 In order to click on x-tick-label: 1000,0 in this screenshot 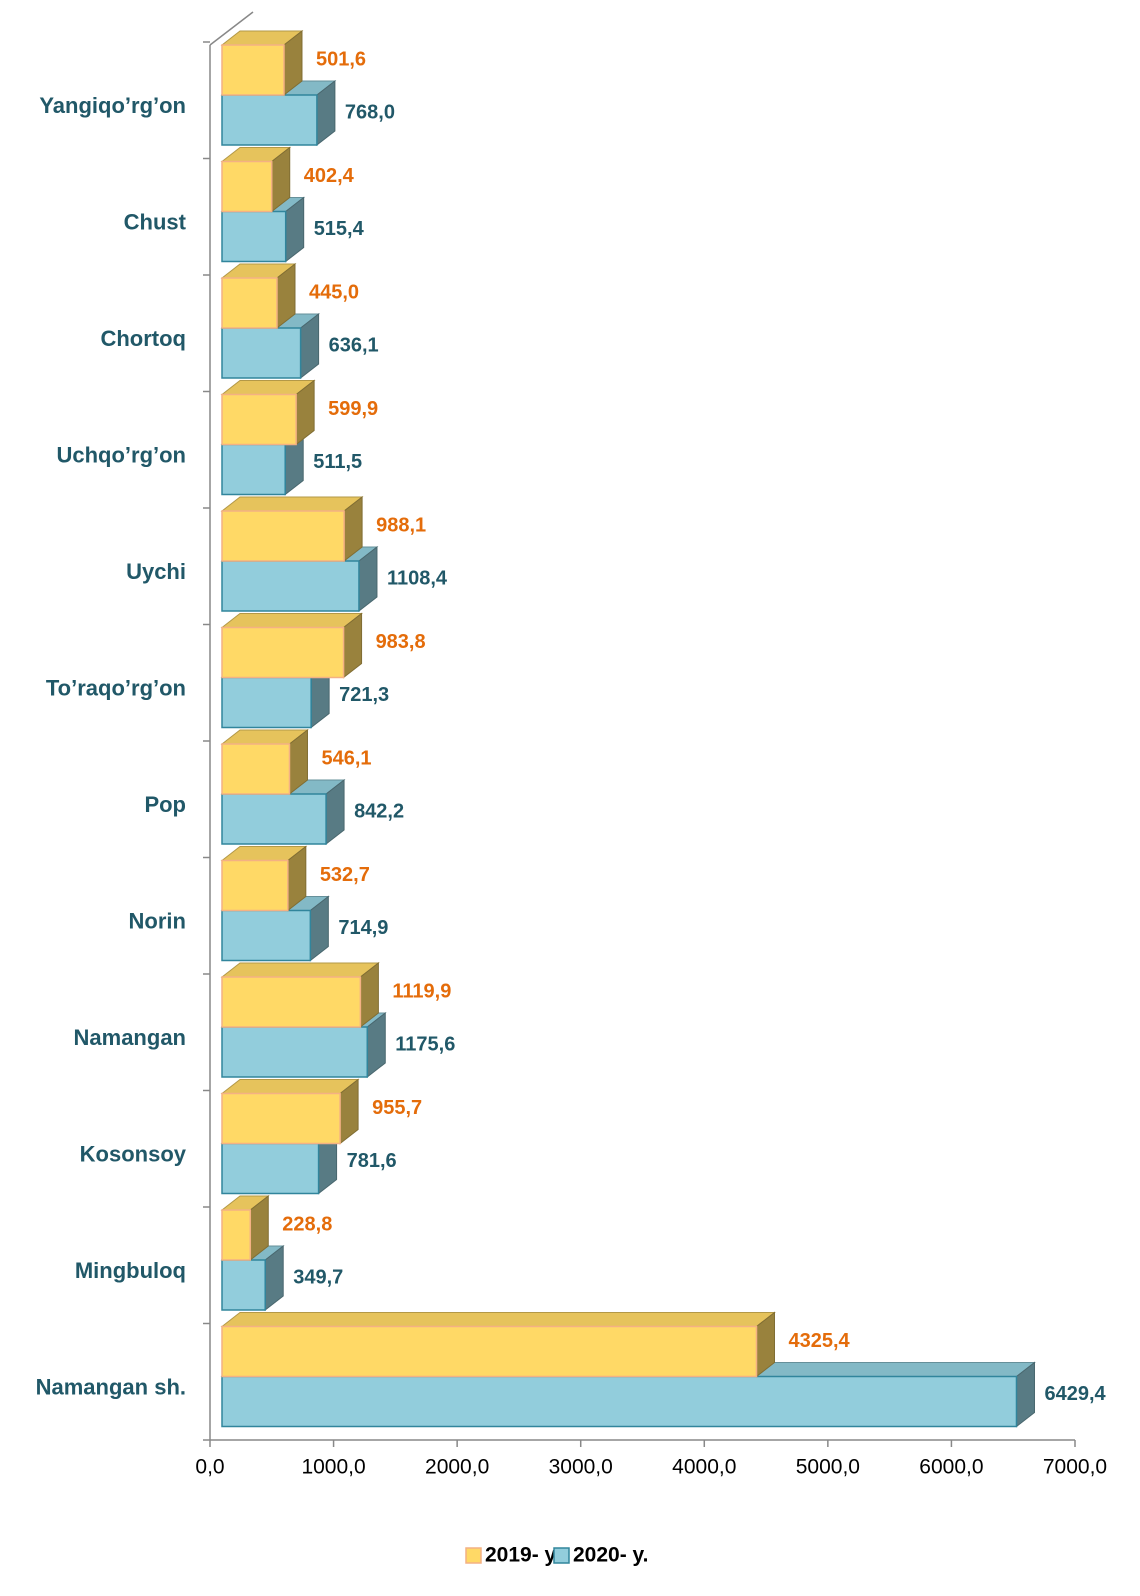, I will do `click(333, 1467)`.